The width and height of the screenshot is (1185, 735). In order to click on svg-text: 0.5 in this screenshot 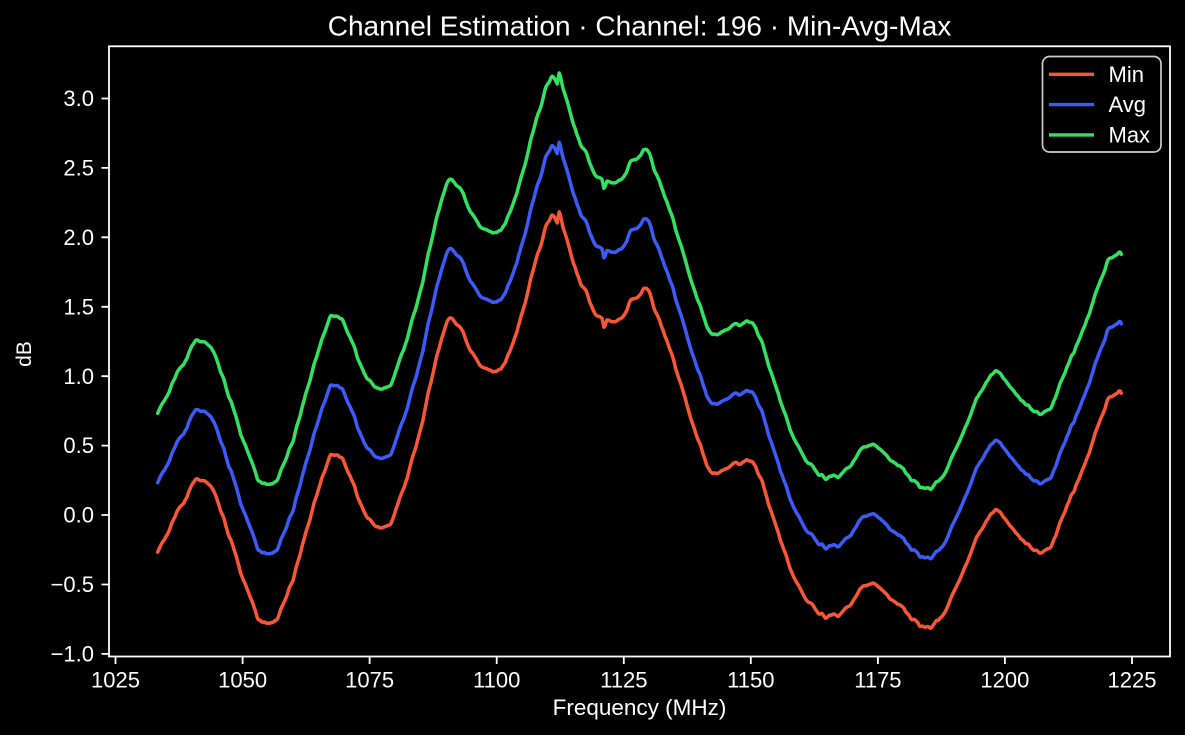, I will do `click(78, 445)`.